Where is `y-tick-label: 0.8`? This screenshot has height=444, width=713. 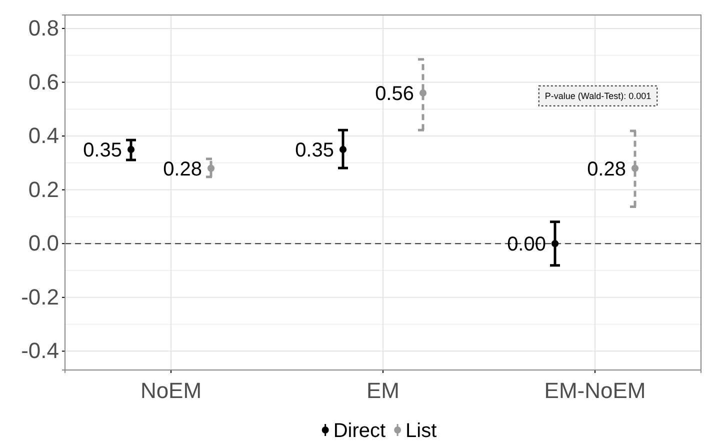 y-tick-label: 0.8 is located at coordinates (43, 27).